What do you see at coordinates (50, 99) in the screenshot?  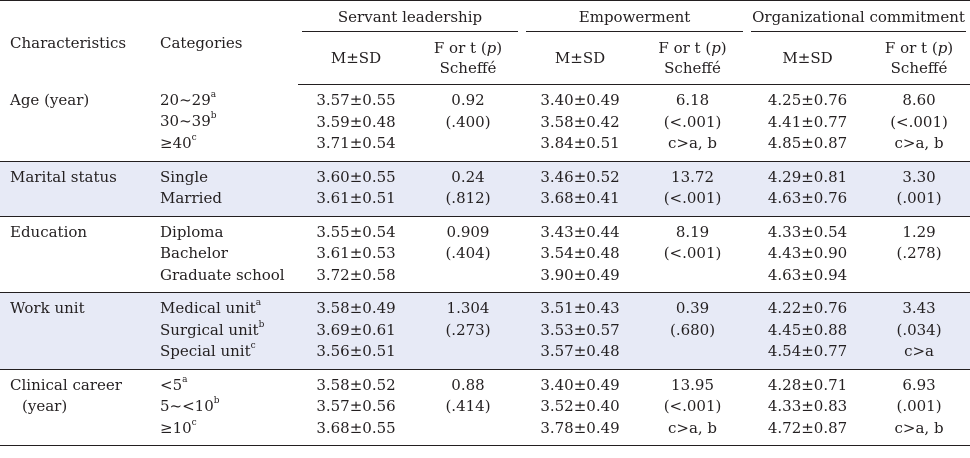 I see `characteristic-cell-line: Age (year)` at bounding box center [50, 99].